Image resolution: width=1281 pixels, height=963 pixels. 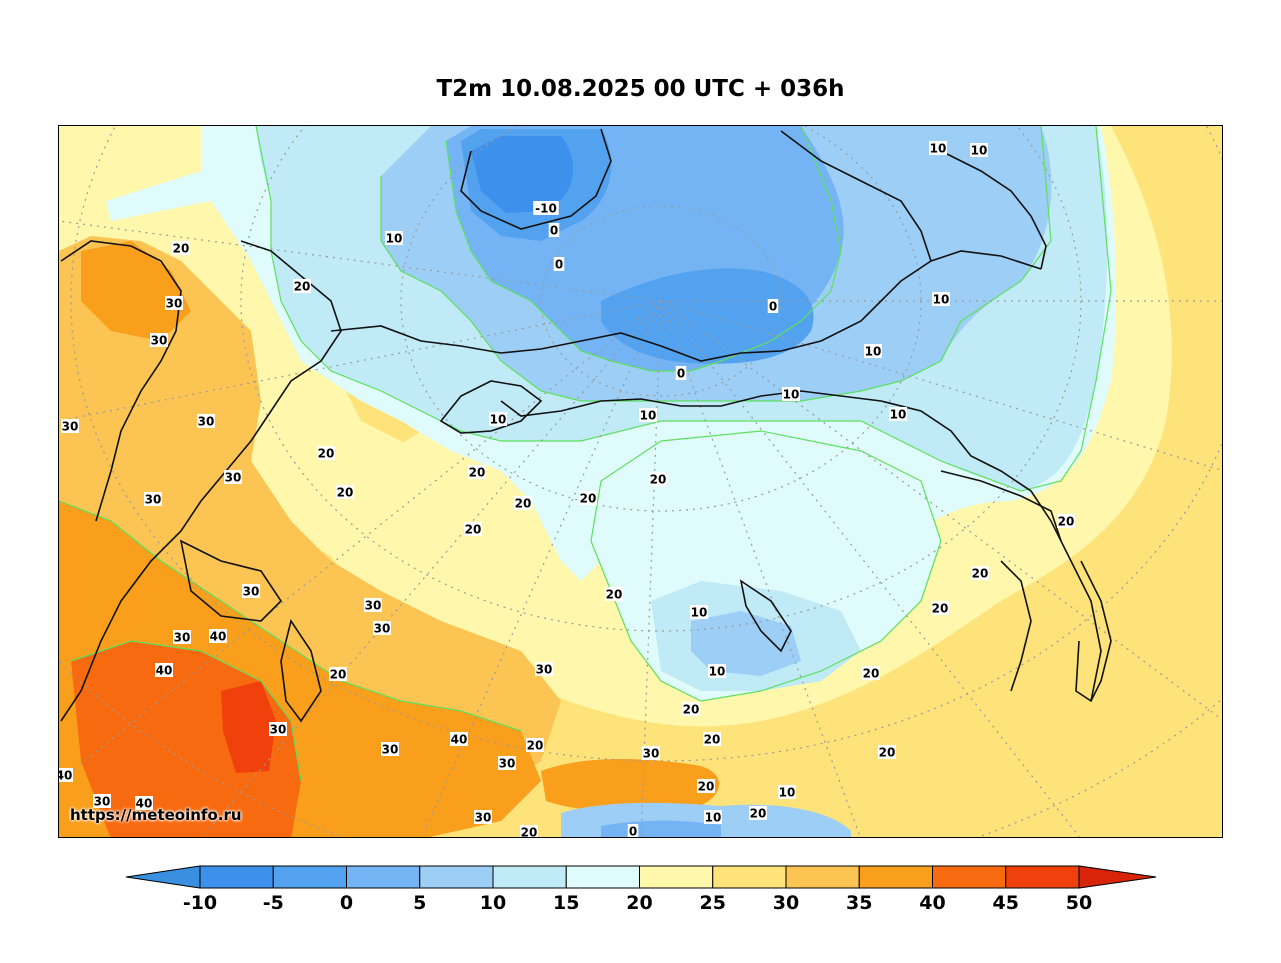 I want to click on watermark: https://meteoinfo.ru, so click(x=156, y=815).